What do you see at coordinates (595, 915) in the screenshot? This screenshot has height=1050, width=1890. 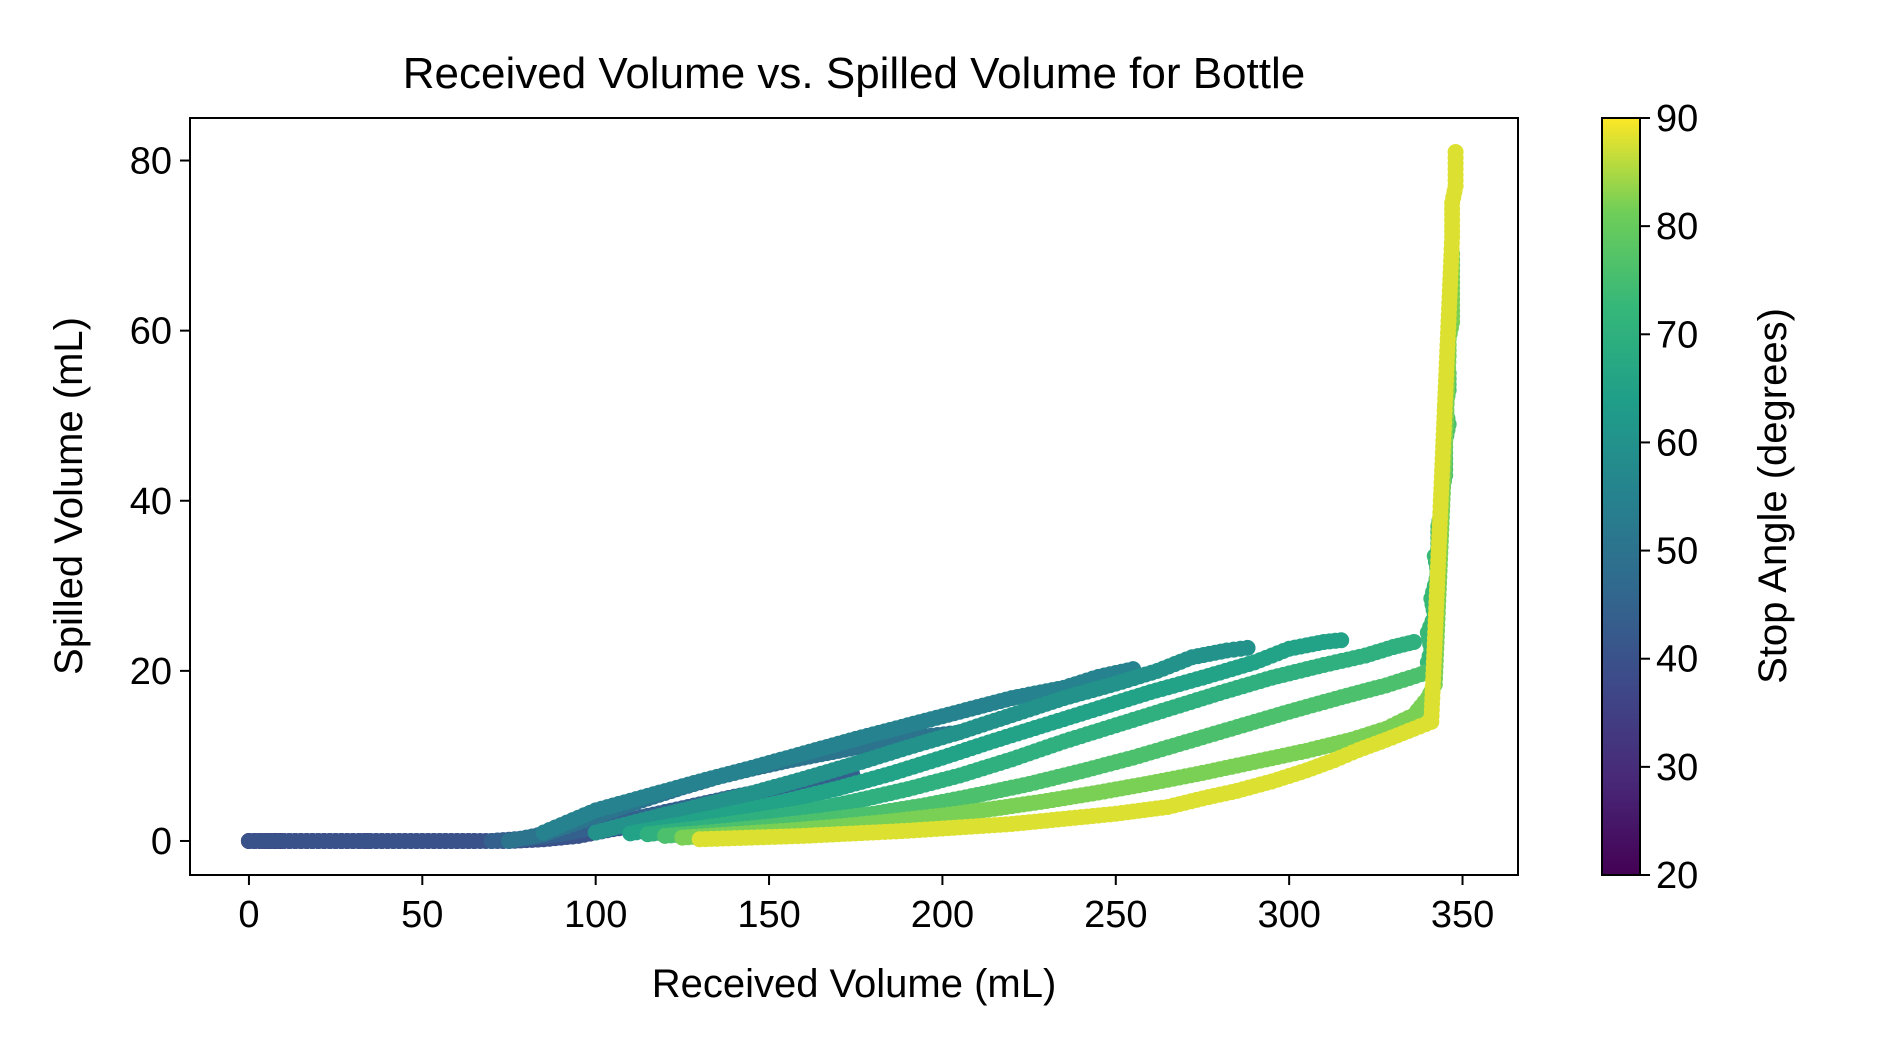 I see `x-tick-label: 100` at bounding box center [595, 915].